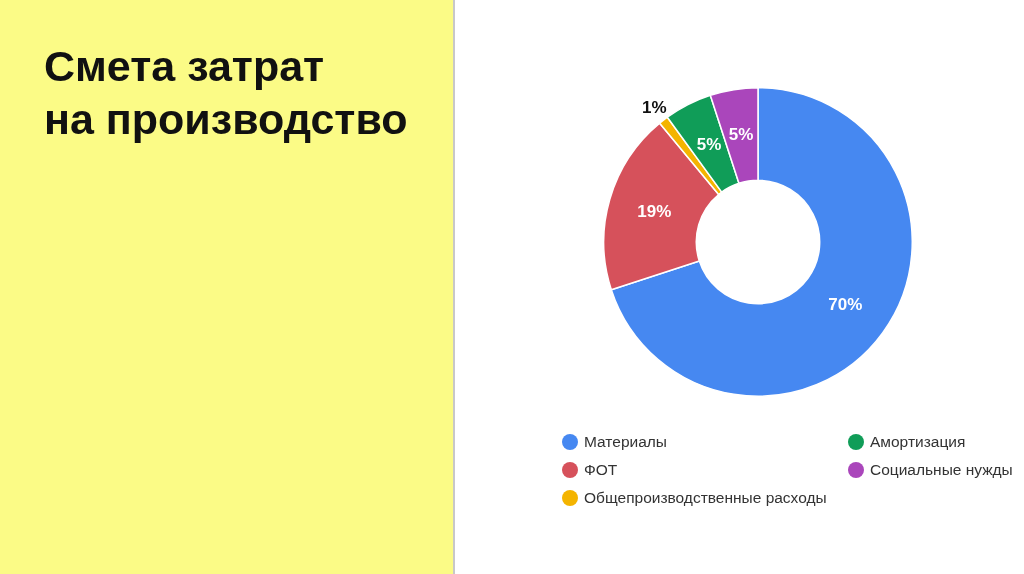 The image size is (1024, 574). What do you see at coordinates (845, 305) in the screenshot?
I see `data-label: 70%` at bounding box center [845, 305].